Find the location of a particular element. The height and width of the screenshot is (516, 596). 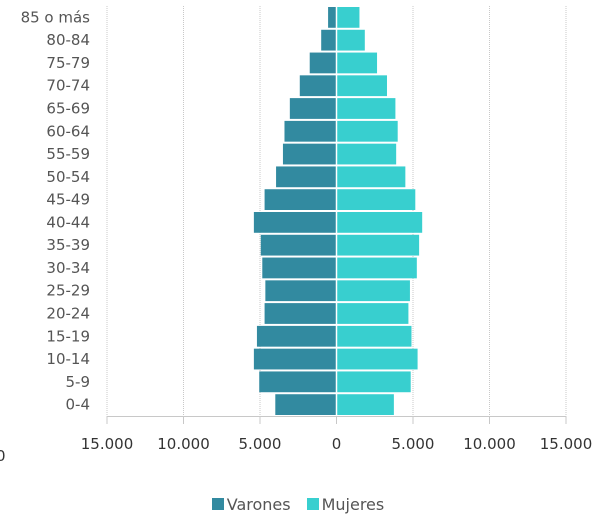

legend-swatch-varones is located at coordinates (217, 504).